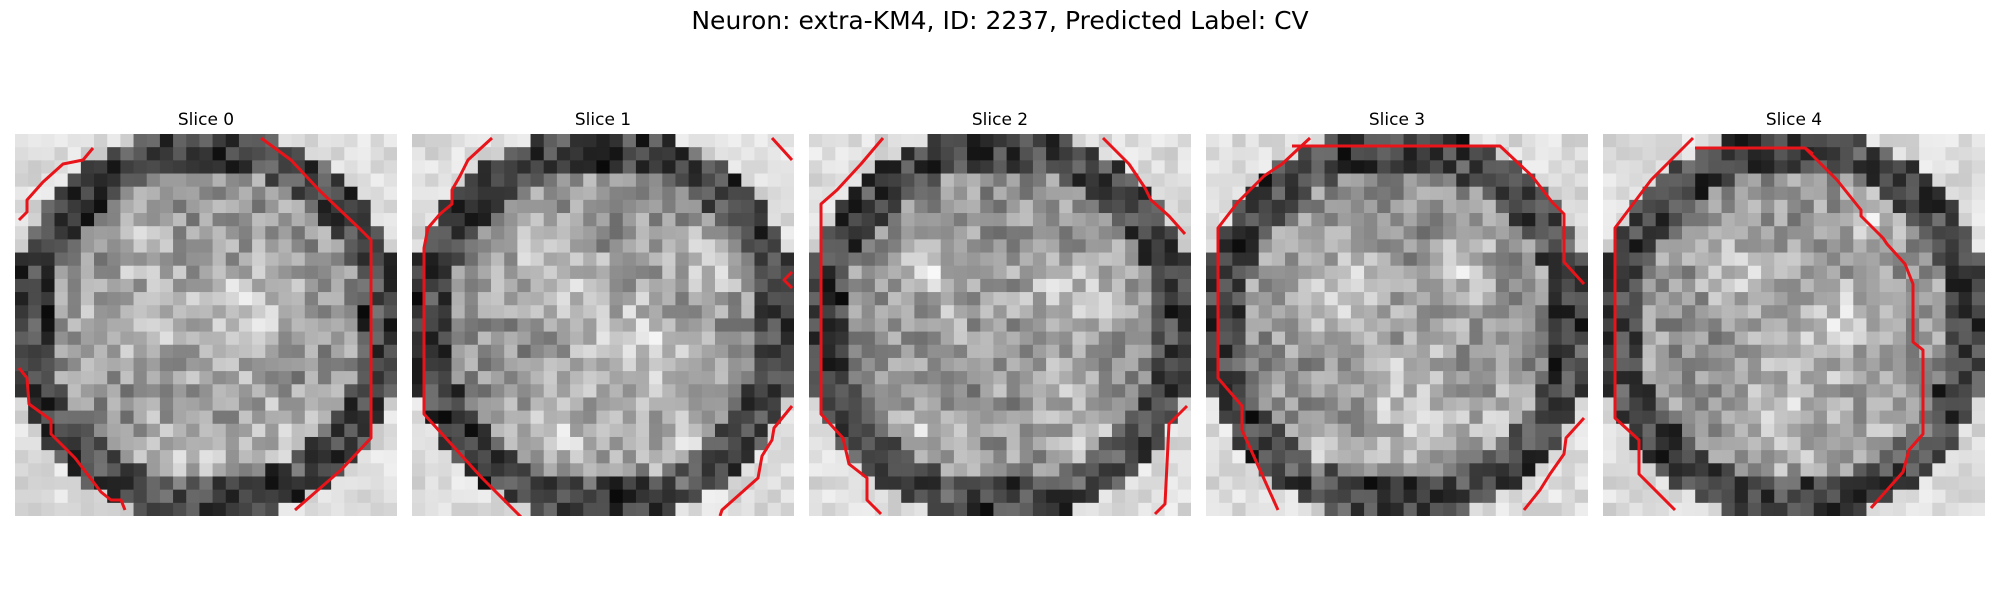 The image size is (2000, 600). I want to click on slice-panel-1: Slice 1, so click(603, 312).